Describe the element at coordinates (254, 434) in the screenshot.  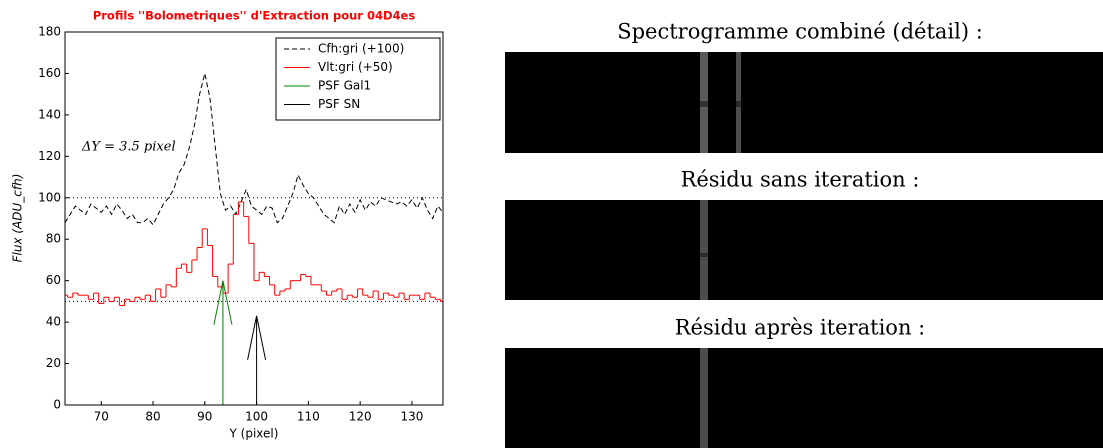
I see `x-axis-label: Y (pixel)` at that location.